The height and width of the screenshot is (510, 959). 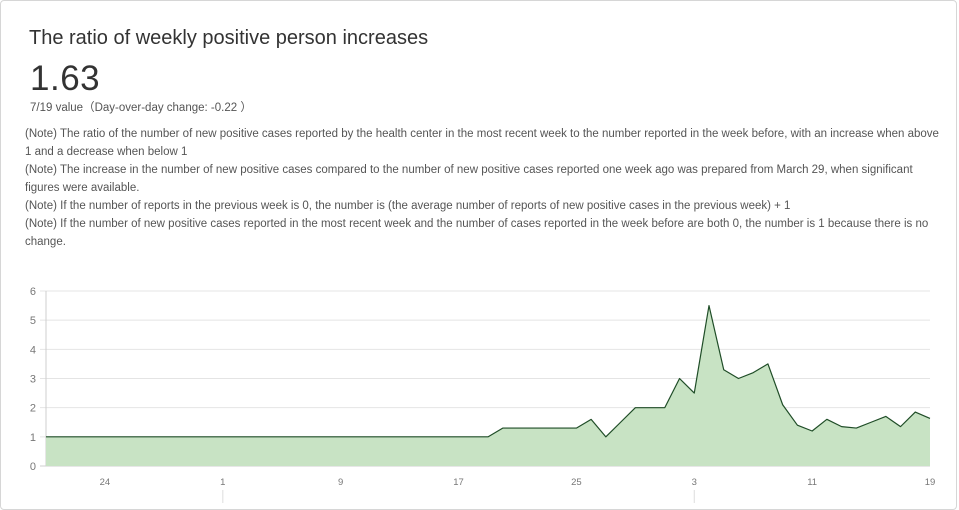 I want to click on y-tick-label: 1, so click(x=33, y=438).